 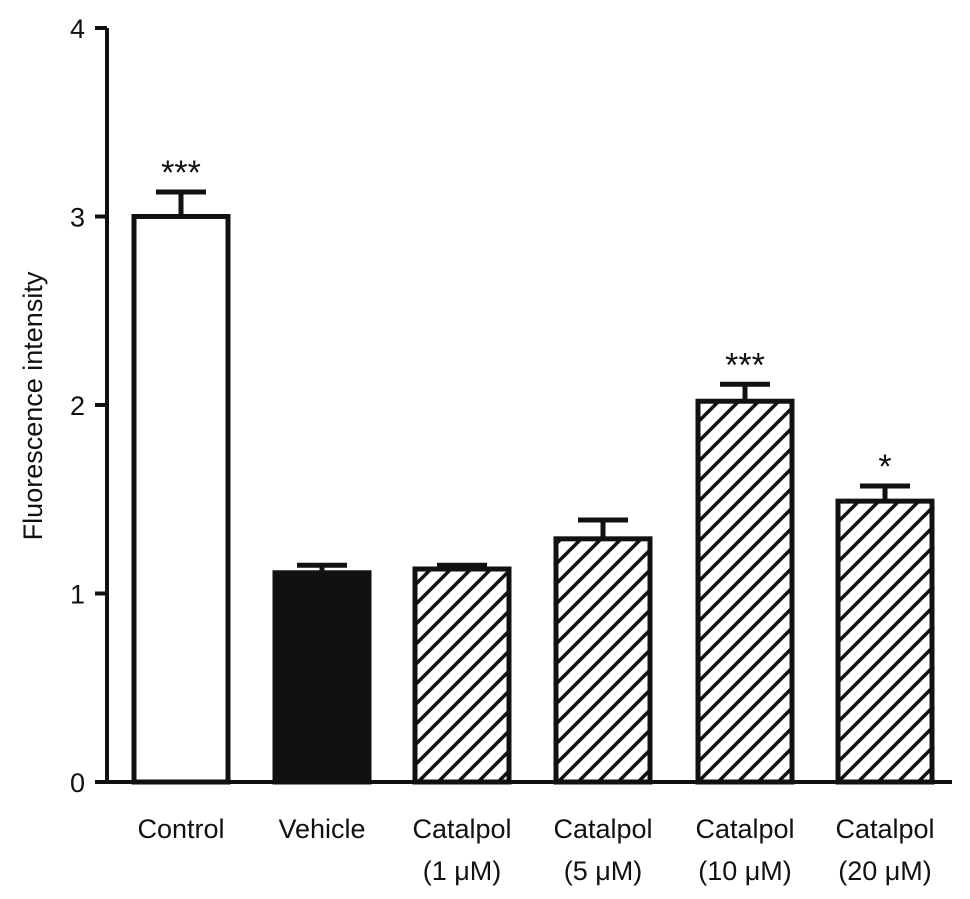 What do you see at coordinates (33, 405) in the screenshot?
I see `y-axis-title: Fluorescence intensity` at bounding box center [33, 405].